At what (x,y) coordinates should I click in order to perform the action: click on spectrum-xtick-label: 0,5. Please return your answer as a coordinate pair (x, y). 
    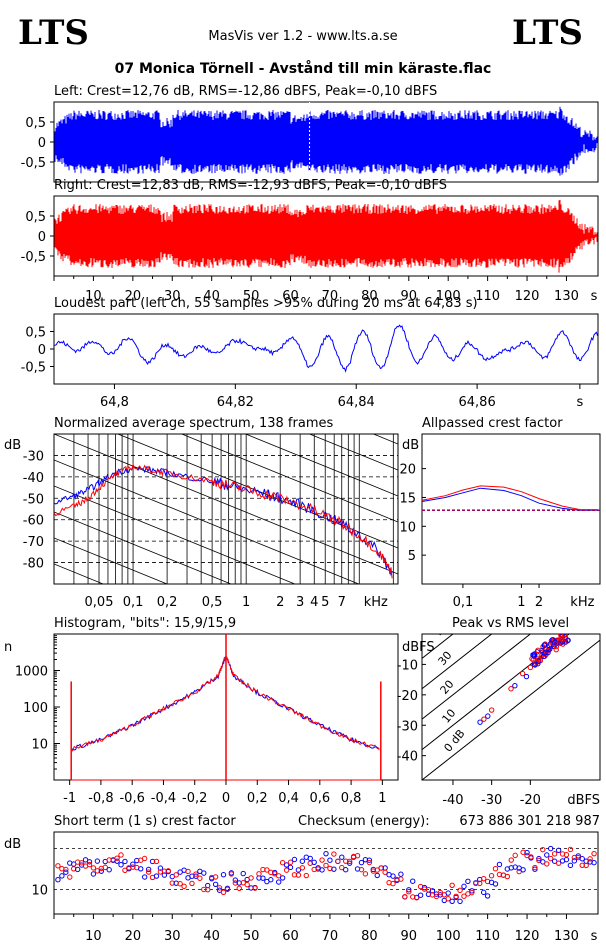
    Looking at the image, I should click on (212, 602).